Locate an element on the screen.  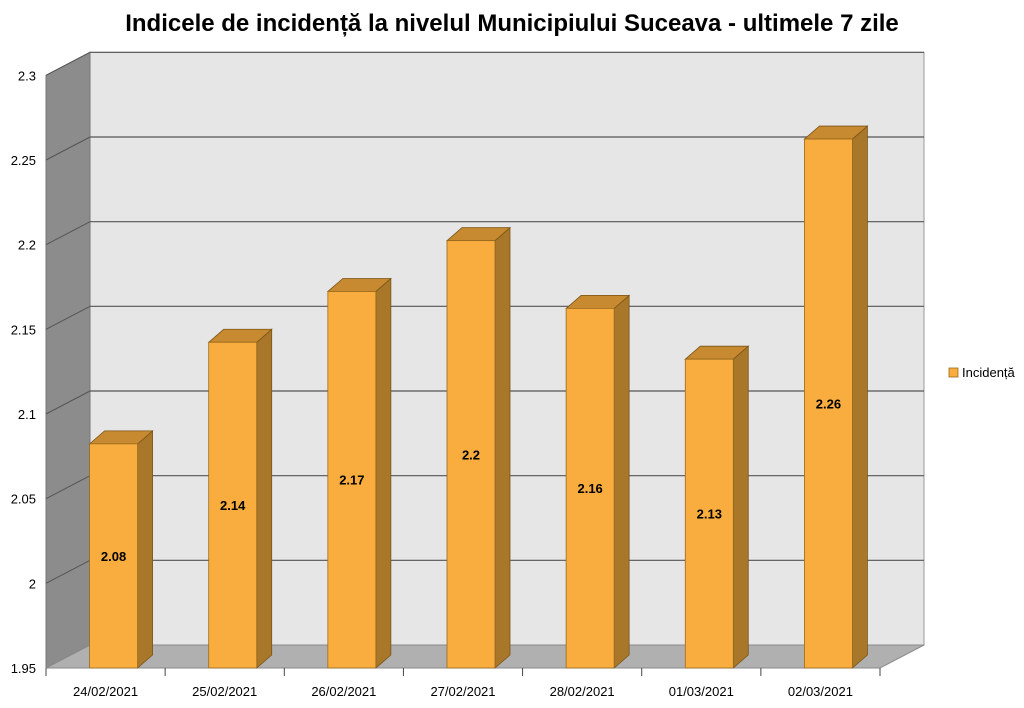
x-tick-label: 28/02/2021 is located at coordinates (582, 691).